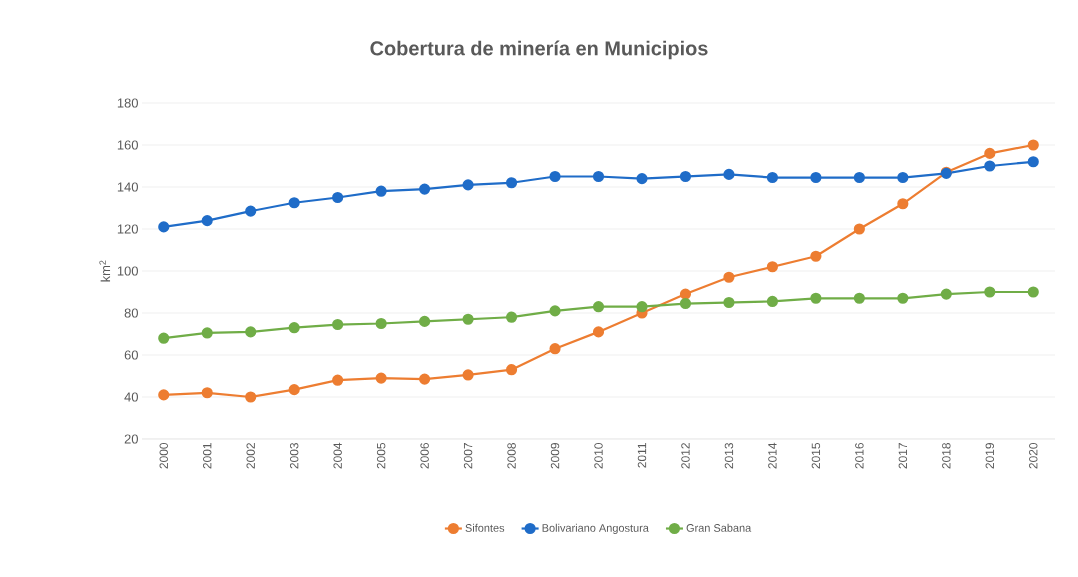  What do you see at coordinates (990, 456) in the screenshot?
I see `x-tick-label: 2019` at bounding box center [990, 456].